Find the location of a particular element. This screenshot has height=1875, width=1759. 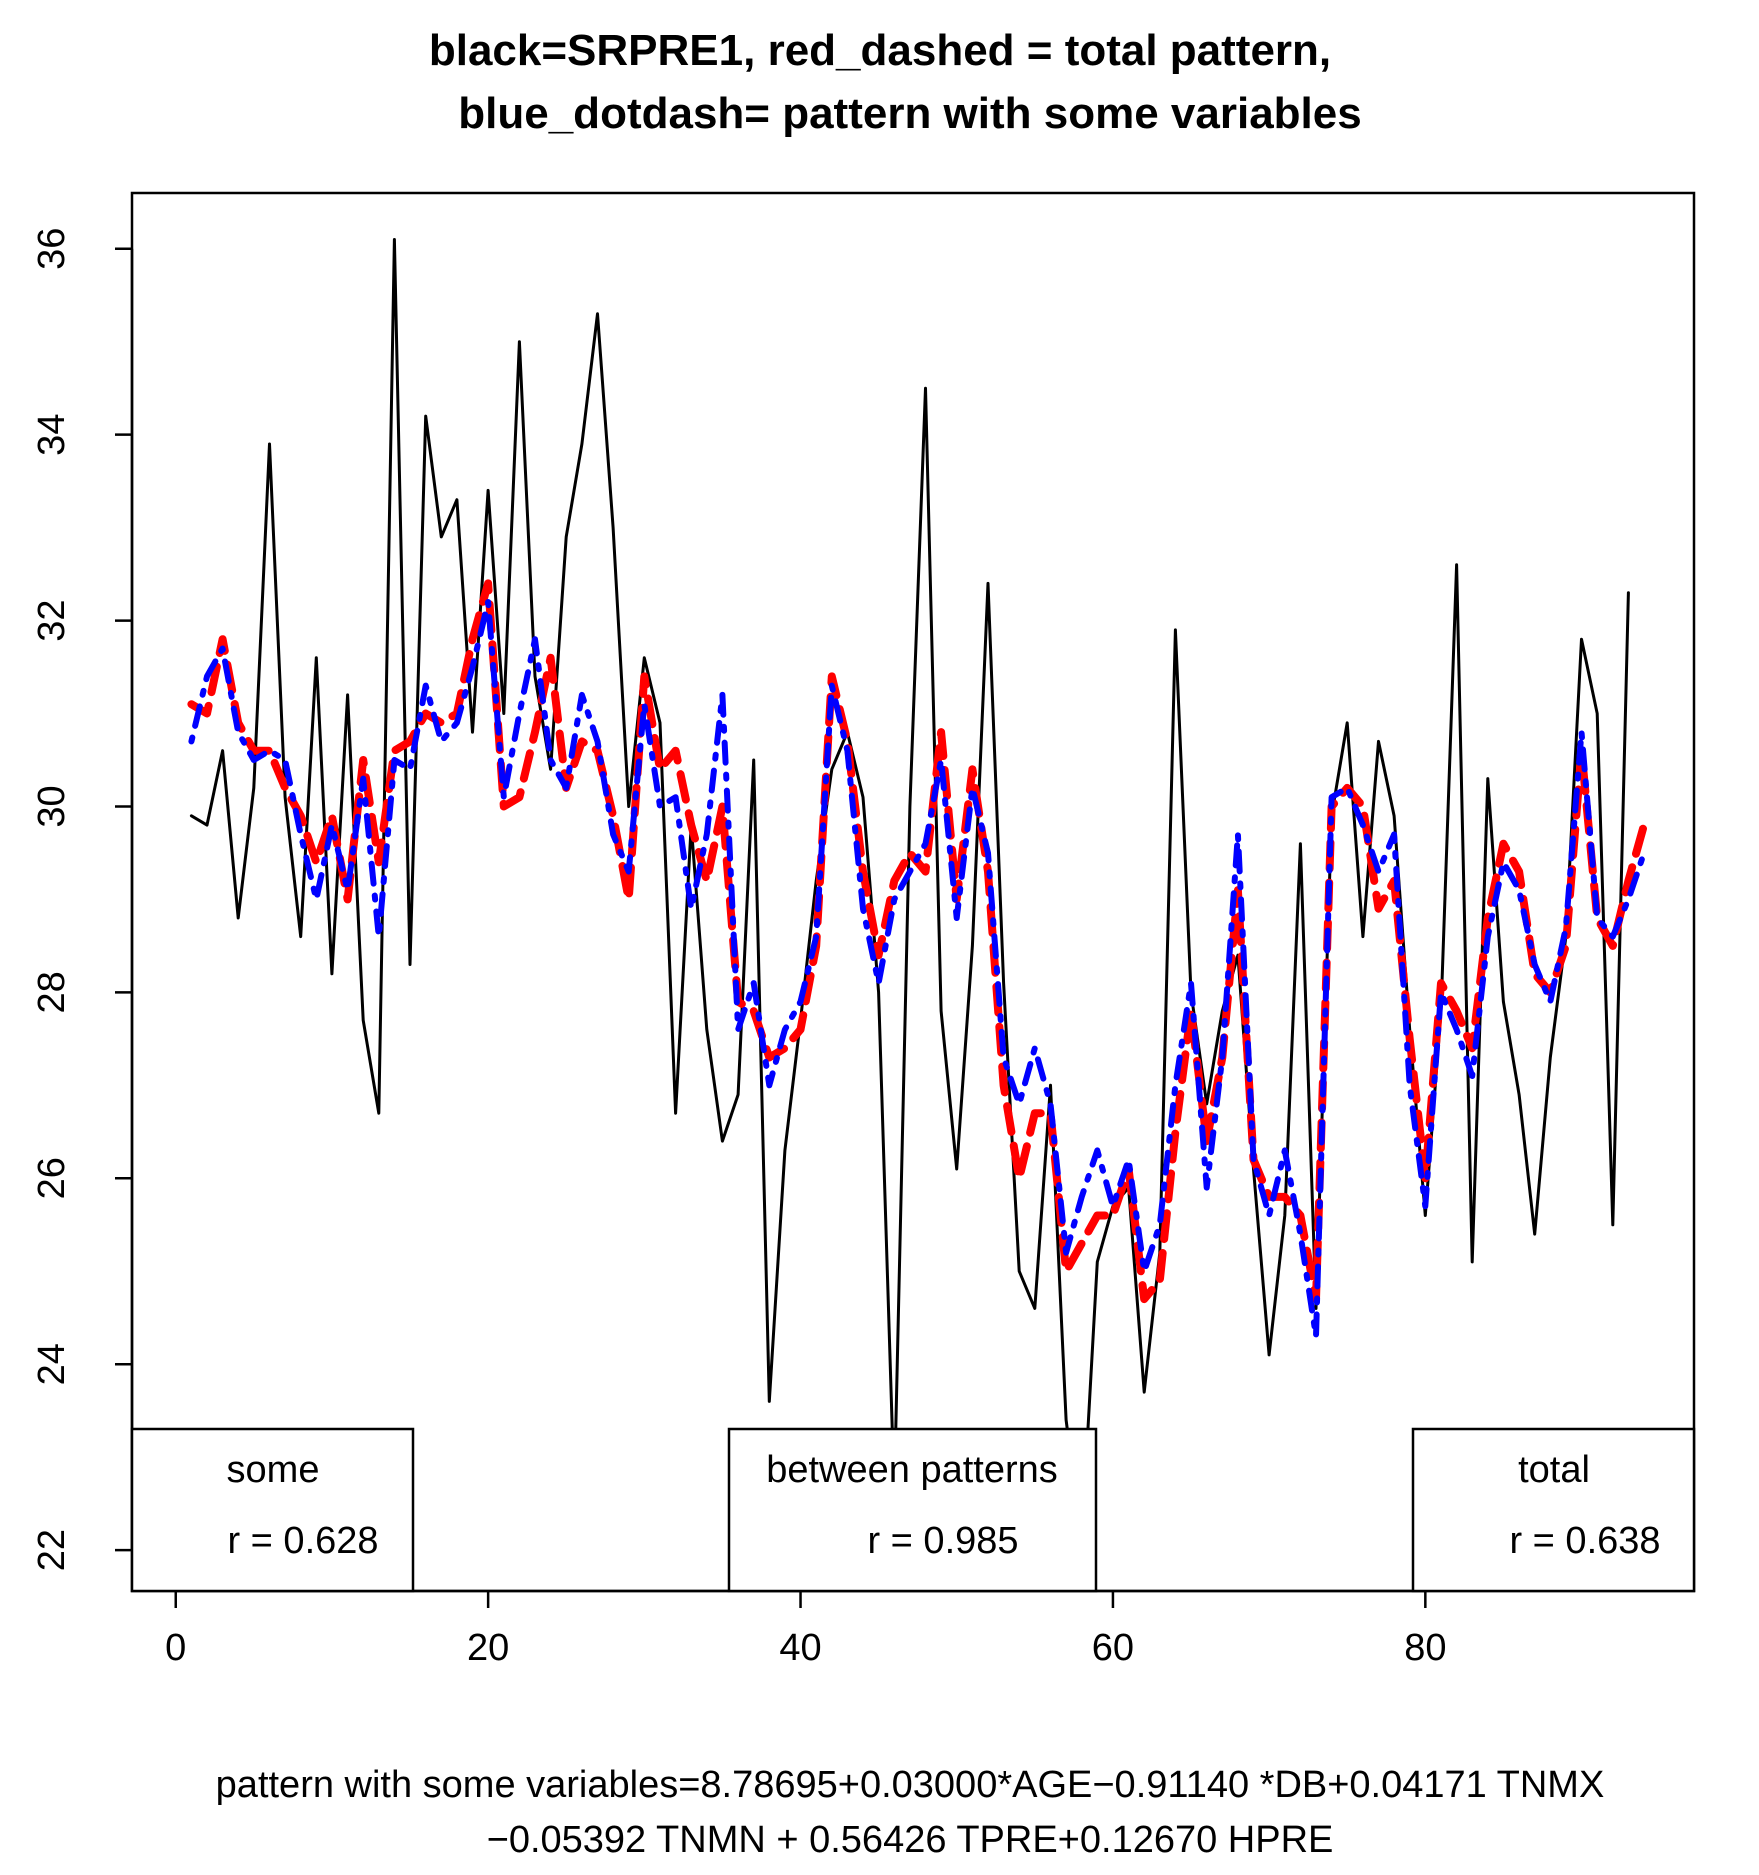

legend-box-total: total r = 0.638 is located at coordinates (1553, 1510).